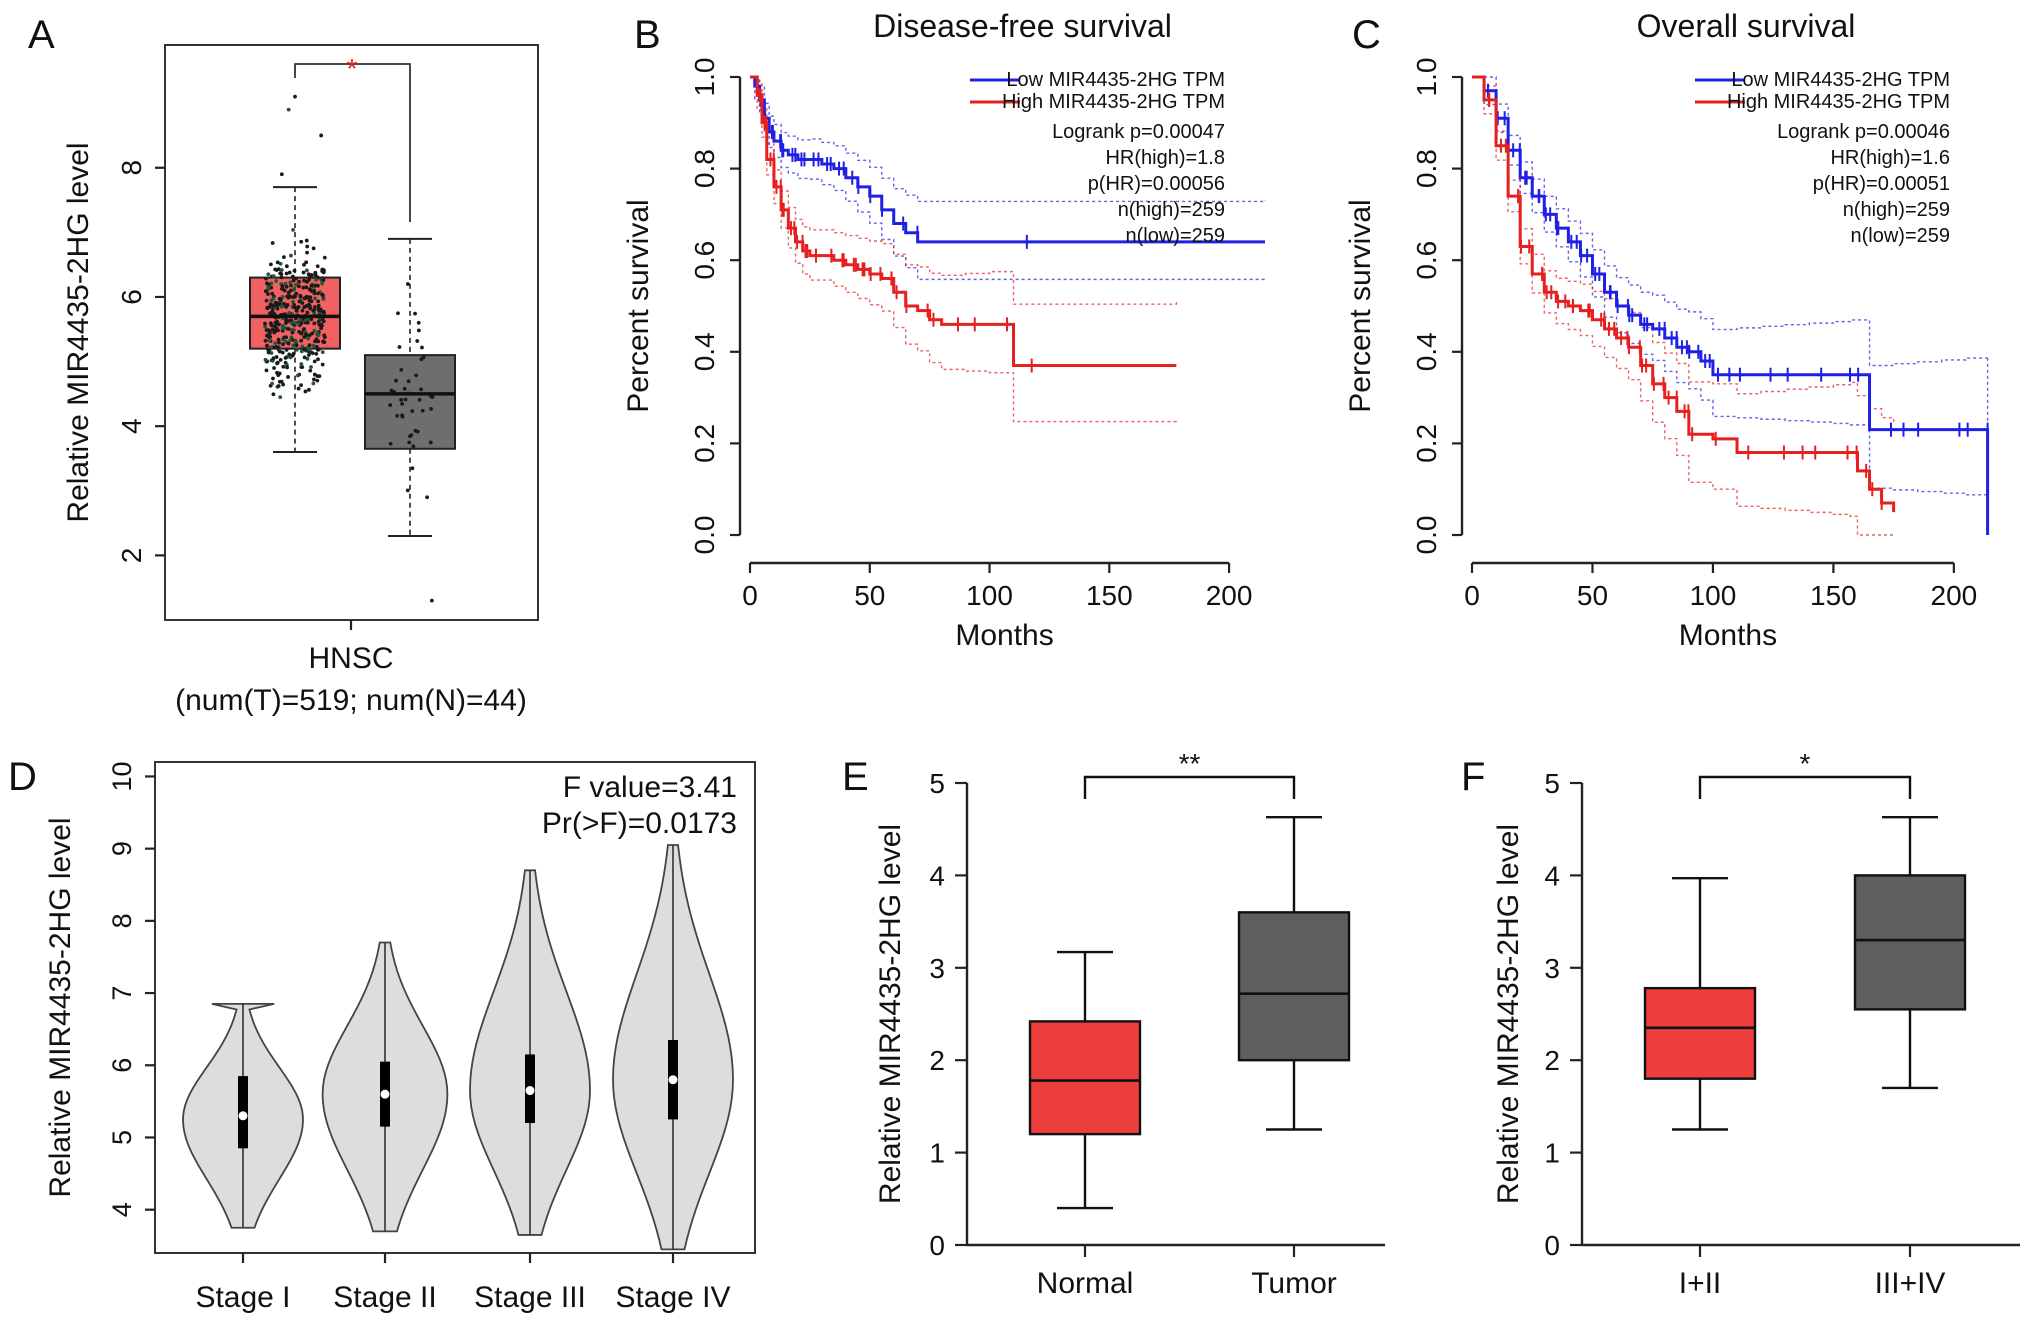 The height and width of the screenshot is (1321, 2032). I want to click on panel-letter-d: D, so click(22, 777).